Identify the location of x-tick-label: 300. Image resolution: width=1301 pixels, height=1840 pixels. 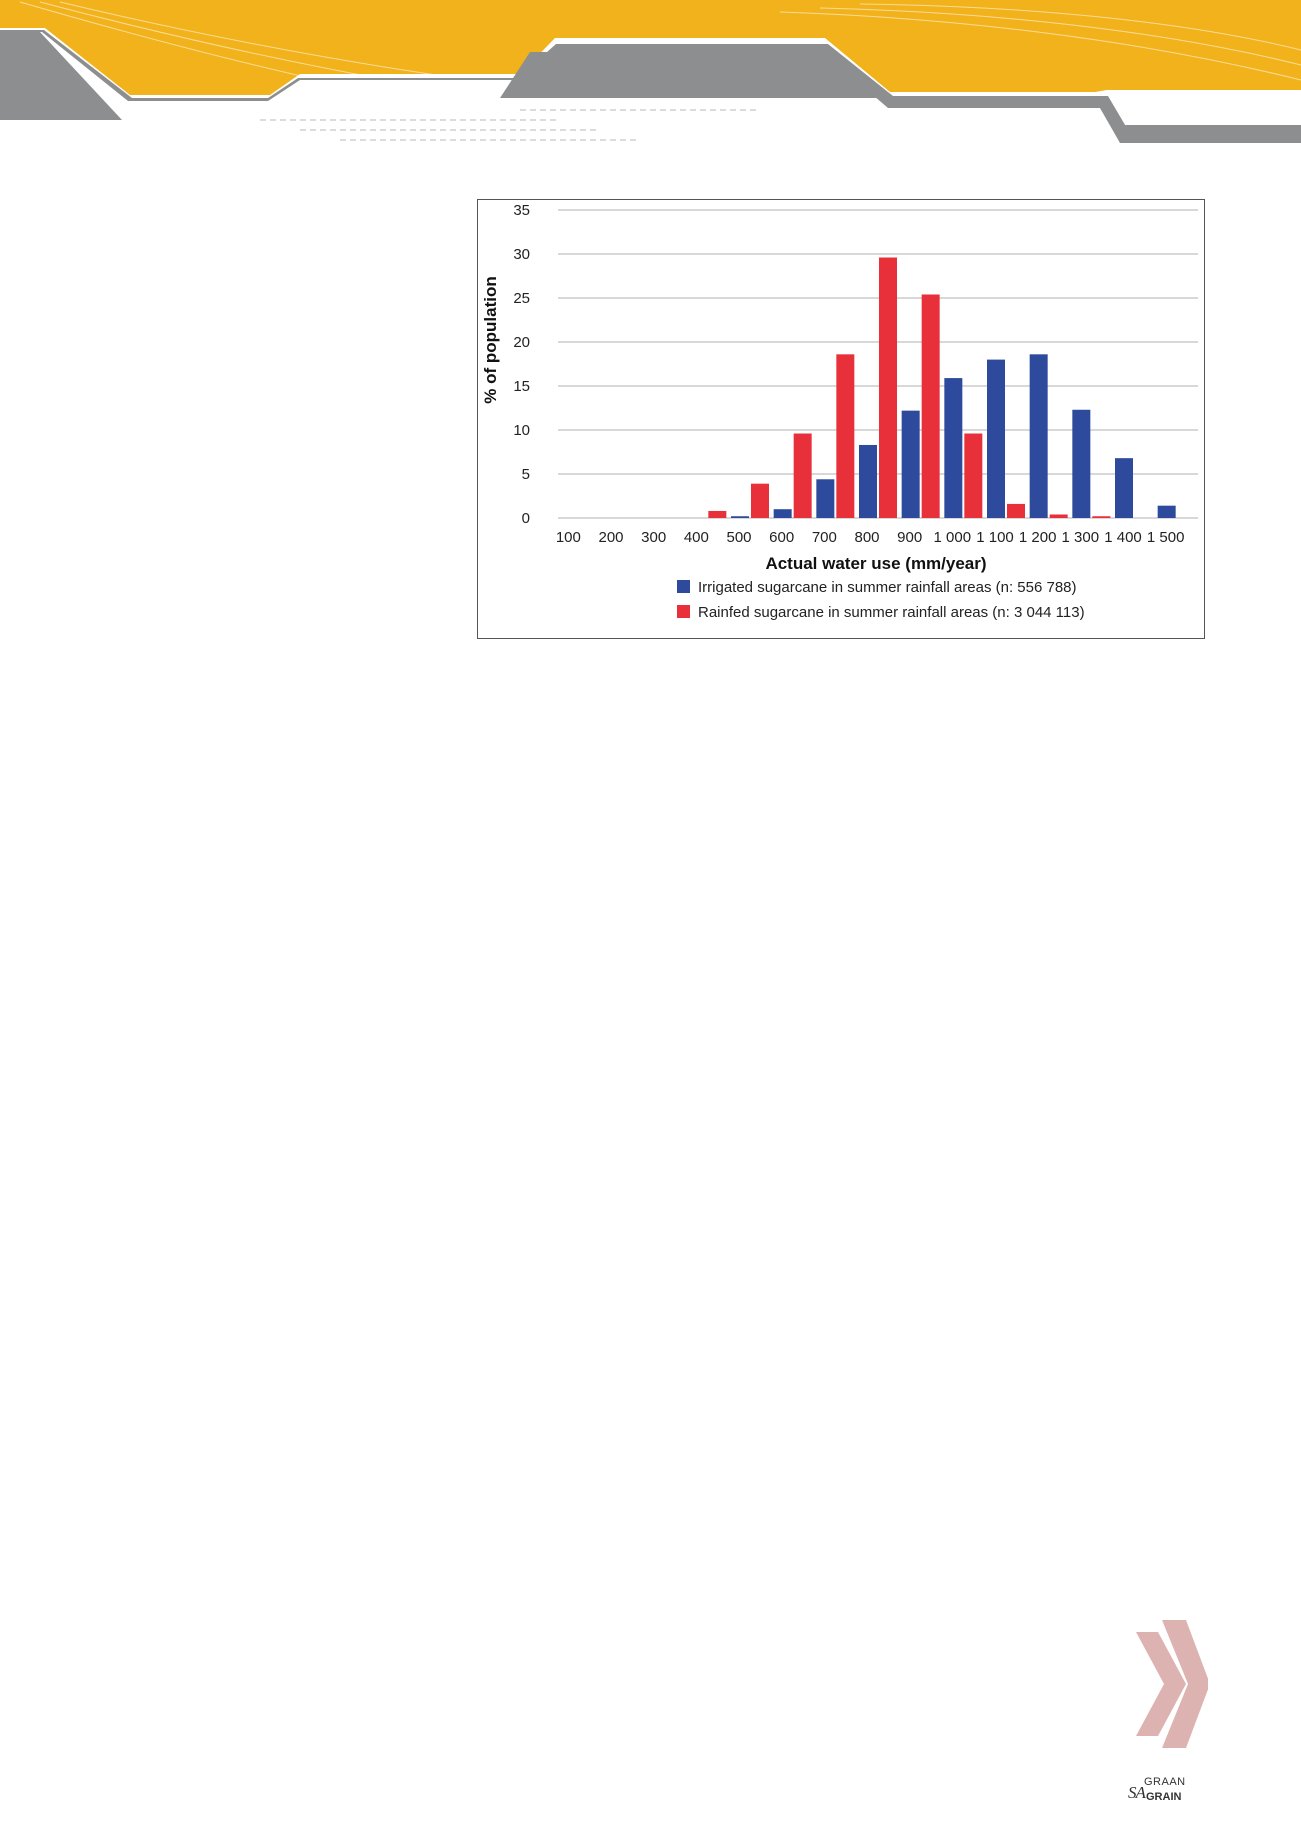
(653, 537).